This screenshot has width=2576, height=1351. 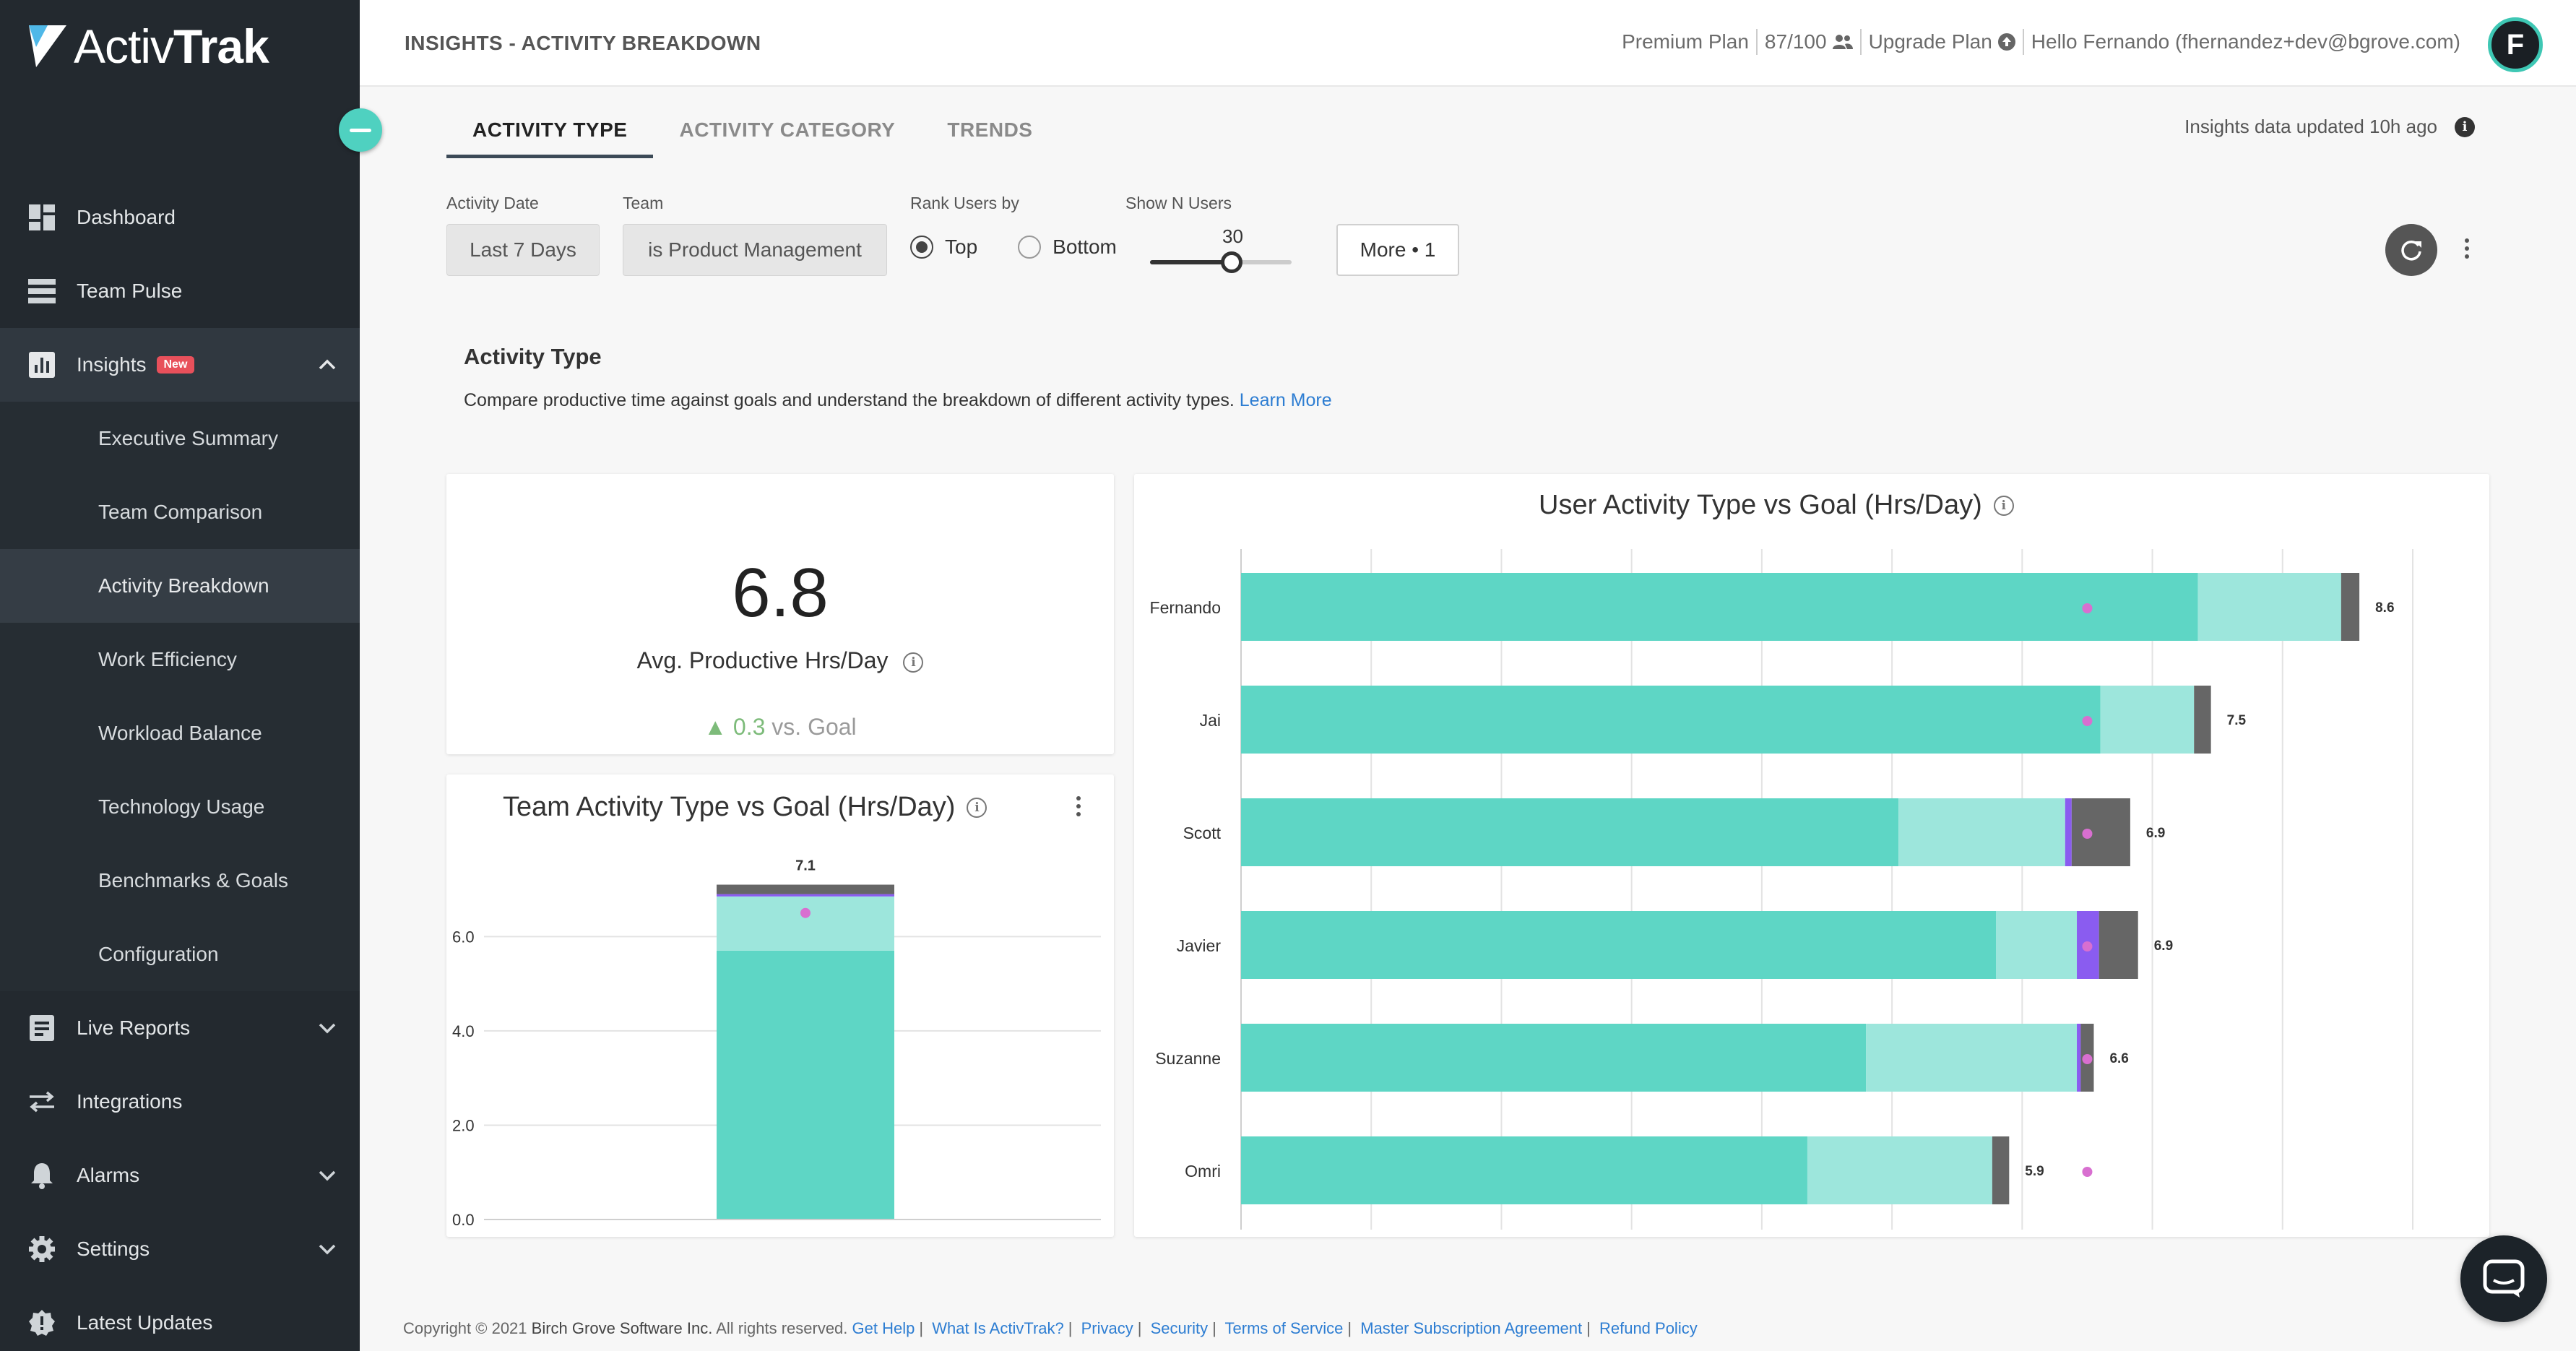 I want to click on rank-top-radio, so click(x=921, y=247).